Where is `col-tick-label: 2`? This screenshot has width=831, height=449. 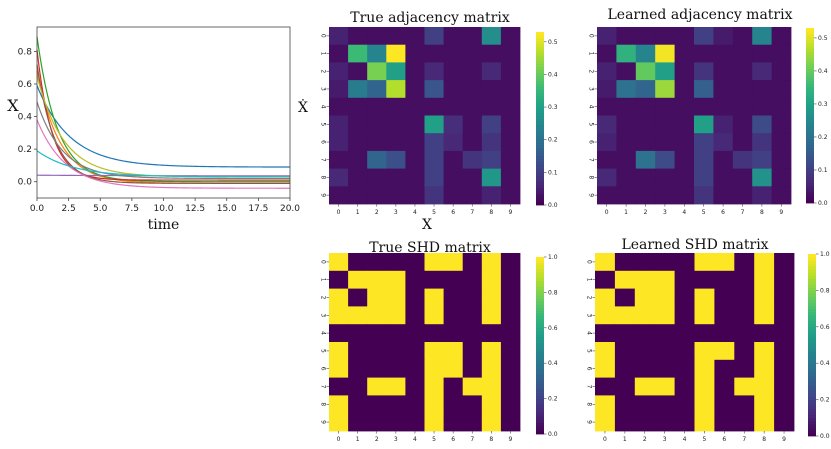 col-tick-label: 2 is located at coordinates (377, 439).